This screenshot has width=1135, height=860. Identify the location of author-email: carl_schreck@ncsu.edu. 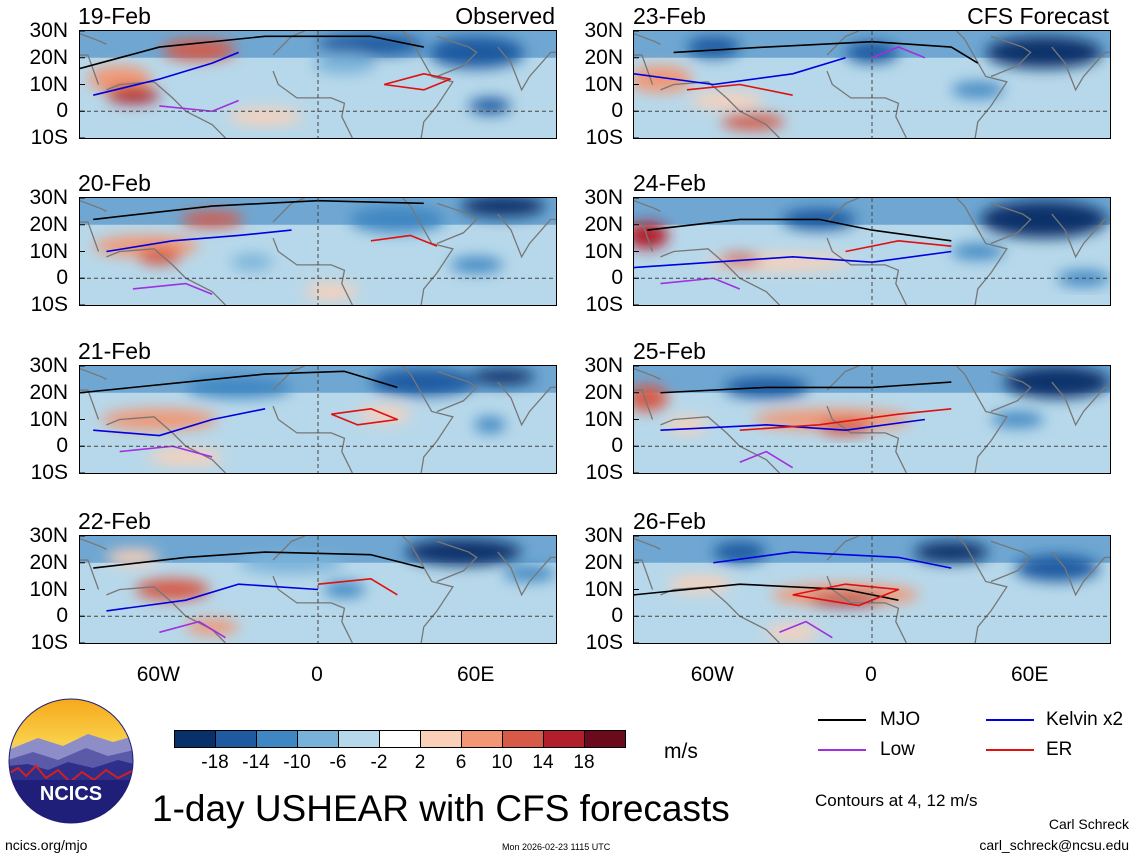
(1054, 845).